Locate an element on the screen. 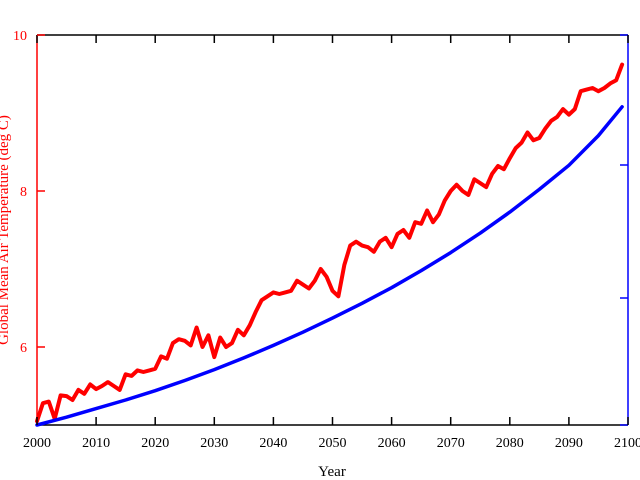  x-tick-label: 2070 is located at coordinates (451, 443).